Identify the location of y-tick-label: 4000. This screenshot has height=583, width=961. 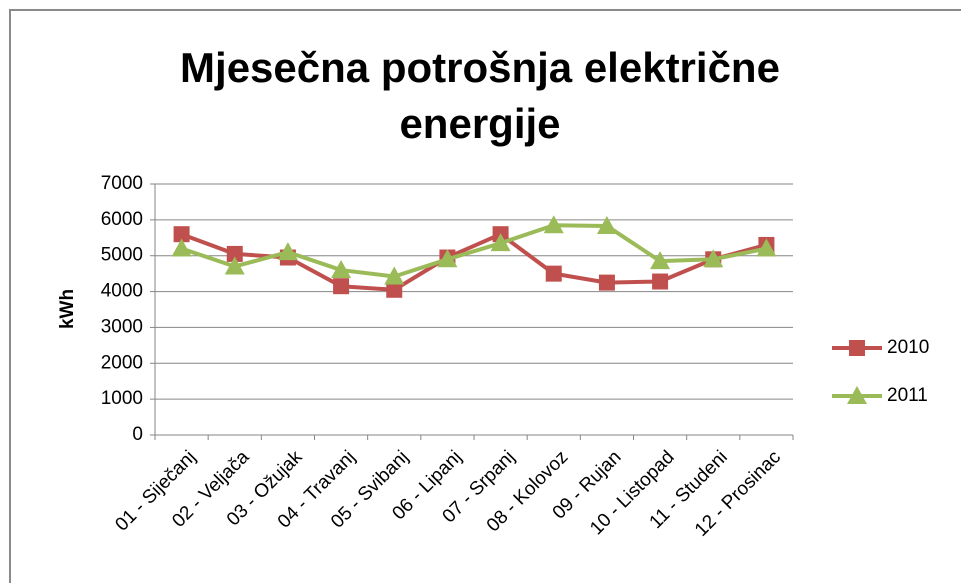
(122, 291).